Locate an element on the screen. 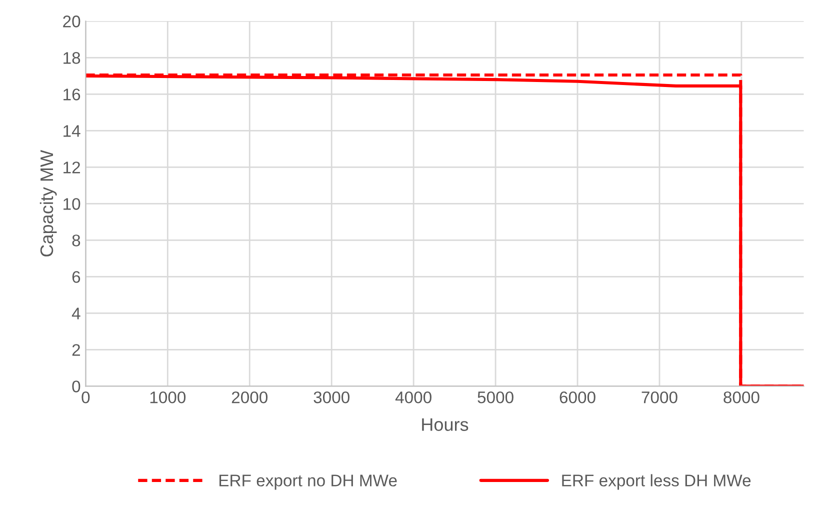  legend-label: ERF export less DH MWe is located at coordinates (656, 482).